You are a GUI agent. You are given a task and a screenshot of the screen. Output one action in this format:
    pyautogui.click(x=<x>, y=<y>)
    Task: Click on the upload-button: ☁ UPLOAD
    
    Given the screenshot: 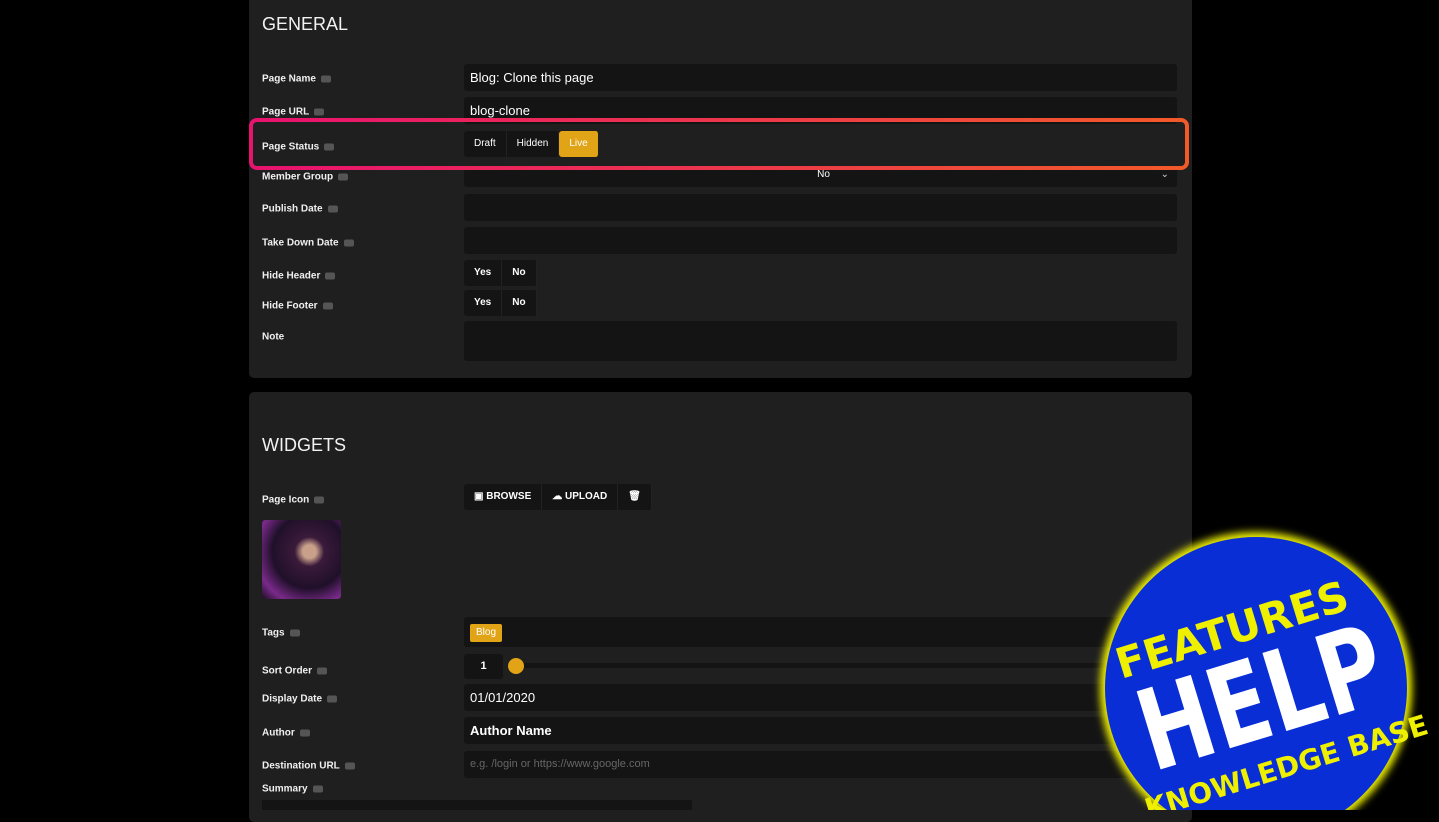 What is the action you would take?
    pyautogui.click(x=580, y=497)
    